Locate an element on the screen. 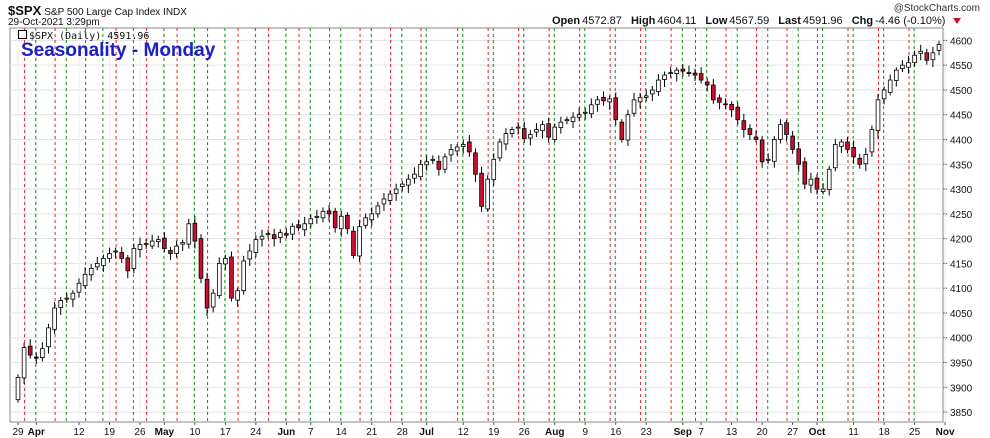 This screenshot has width=990, height=438. legend-swatch is located at coordinates (22, 34).